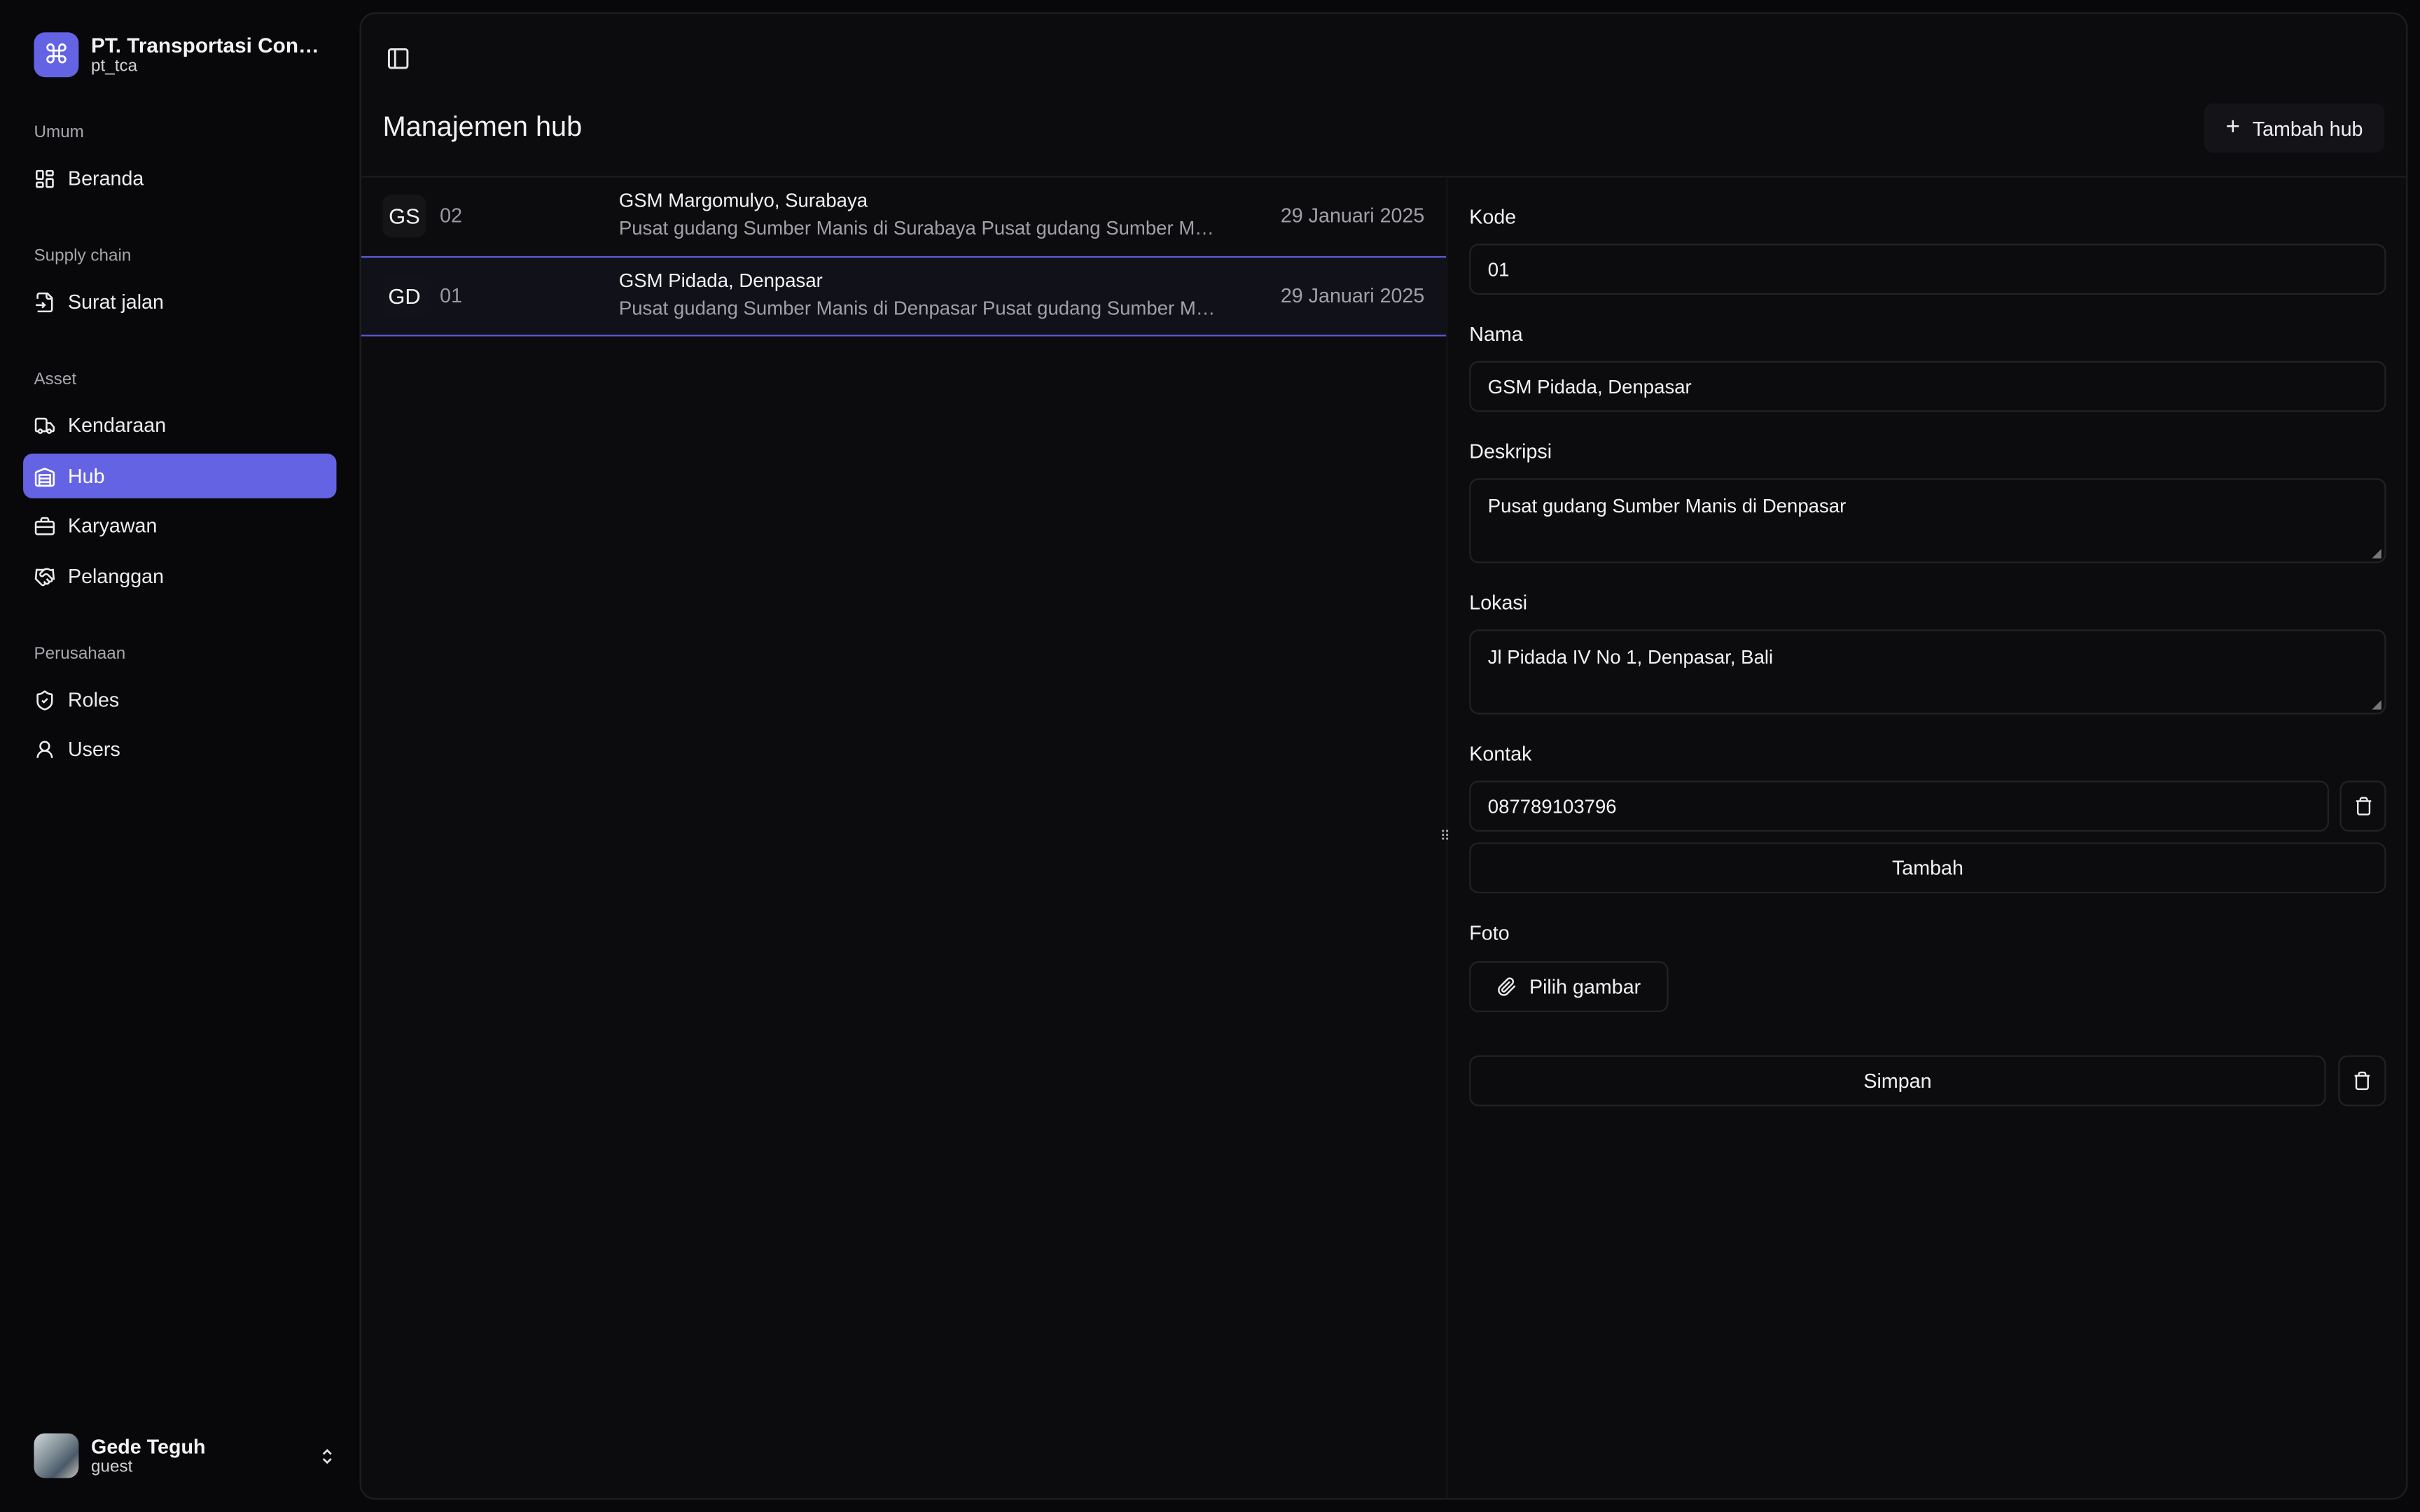 The height and width of the screenshot is (1512, 2420). What do you see at coordinates (112, 1467) in the screenshot?
I see `user-role: guest` at bounding box center [112, 1467].